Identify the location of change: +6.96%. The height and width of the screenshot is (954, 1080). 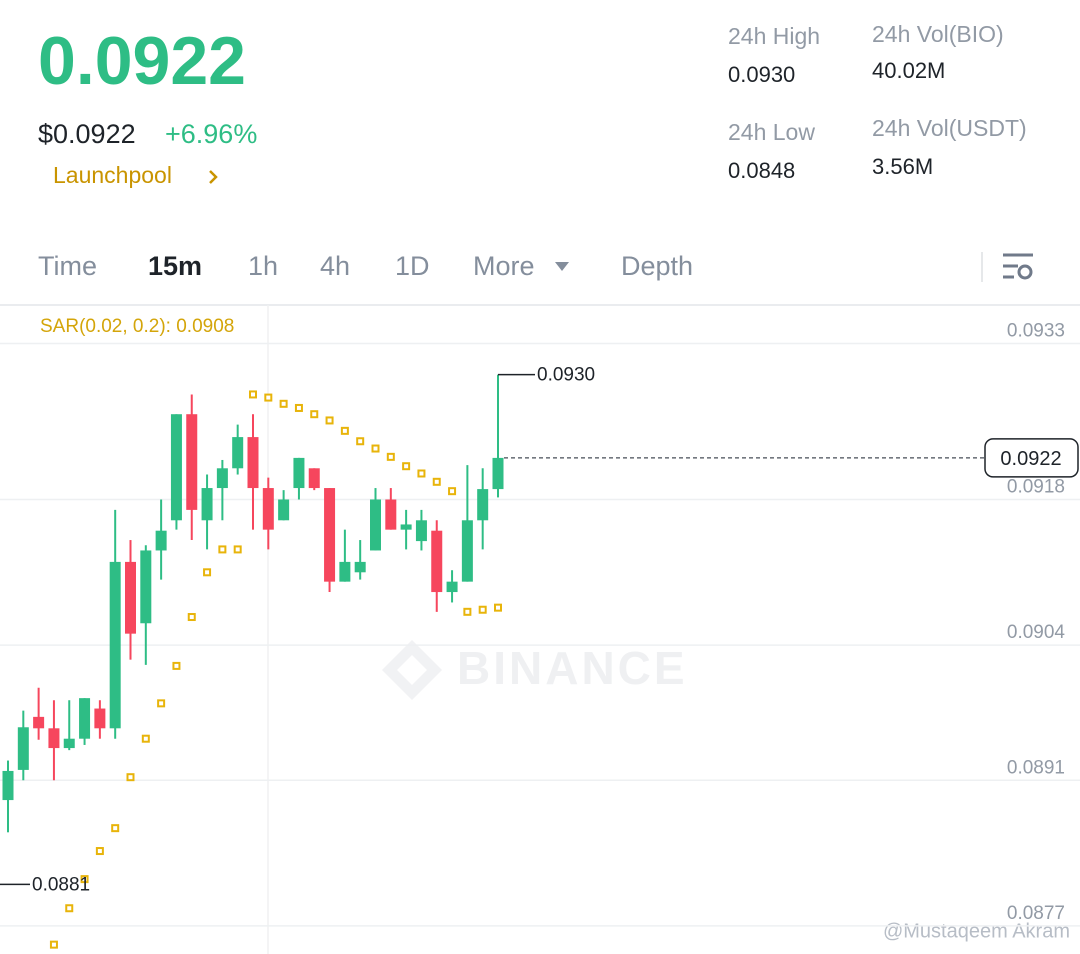
(211, 134).